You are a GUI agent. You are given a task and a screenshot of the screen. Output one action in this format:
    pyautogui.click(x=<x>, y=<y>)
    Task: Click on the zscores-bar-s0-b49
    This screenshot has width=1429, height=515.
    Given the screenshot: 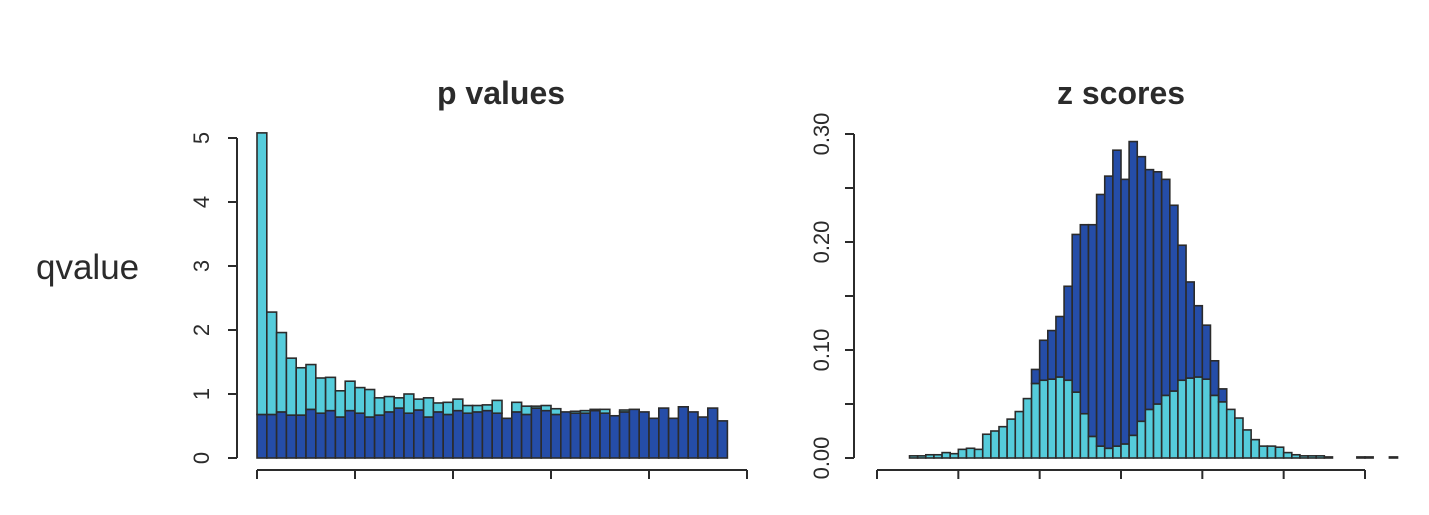 What is the action you would take?
    pyautogui.click(x=1312, y=457)
    